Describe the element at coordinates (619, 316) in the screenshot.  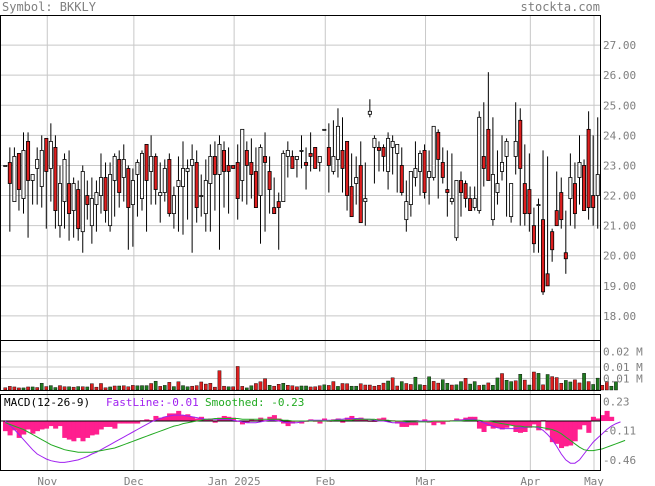
I see `price-tick-label: 18.00` at that location.